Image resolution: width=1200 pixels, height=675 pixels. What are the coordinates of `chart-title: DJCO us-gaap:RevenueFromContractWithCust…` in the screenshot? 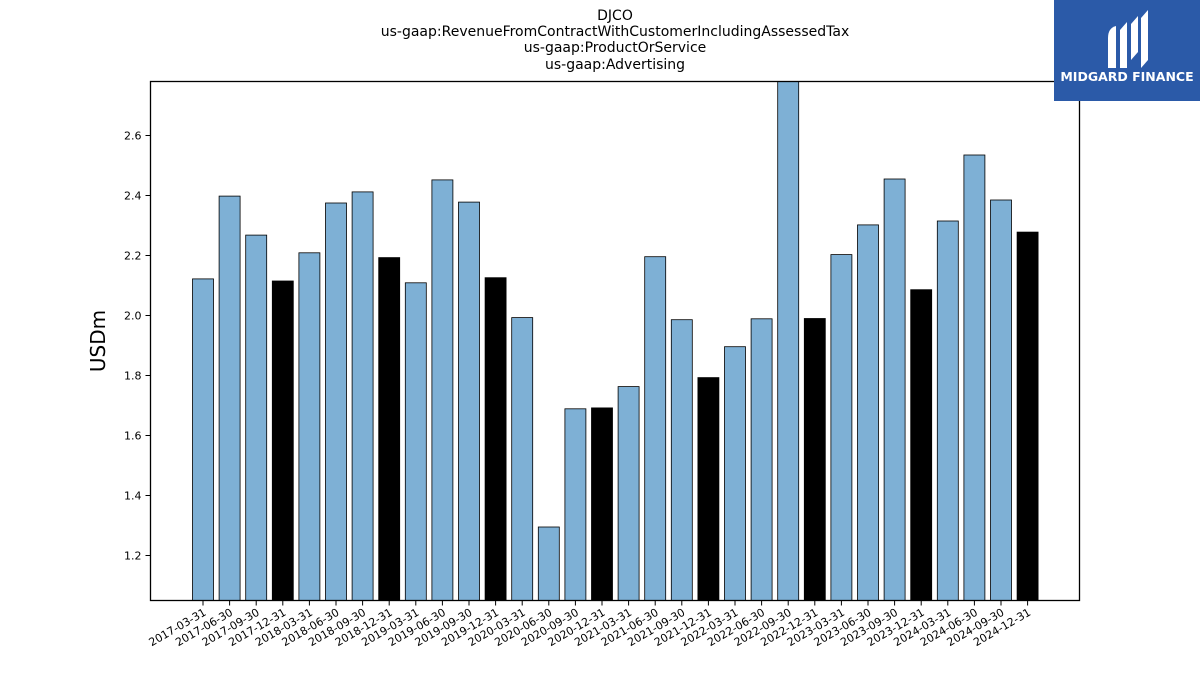 It's located at (615, 40).